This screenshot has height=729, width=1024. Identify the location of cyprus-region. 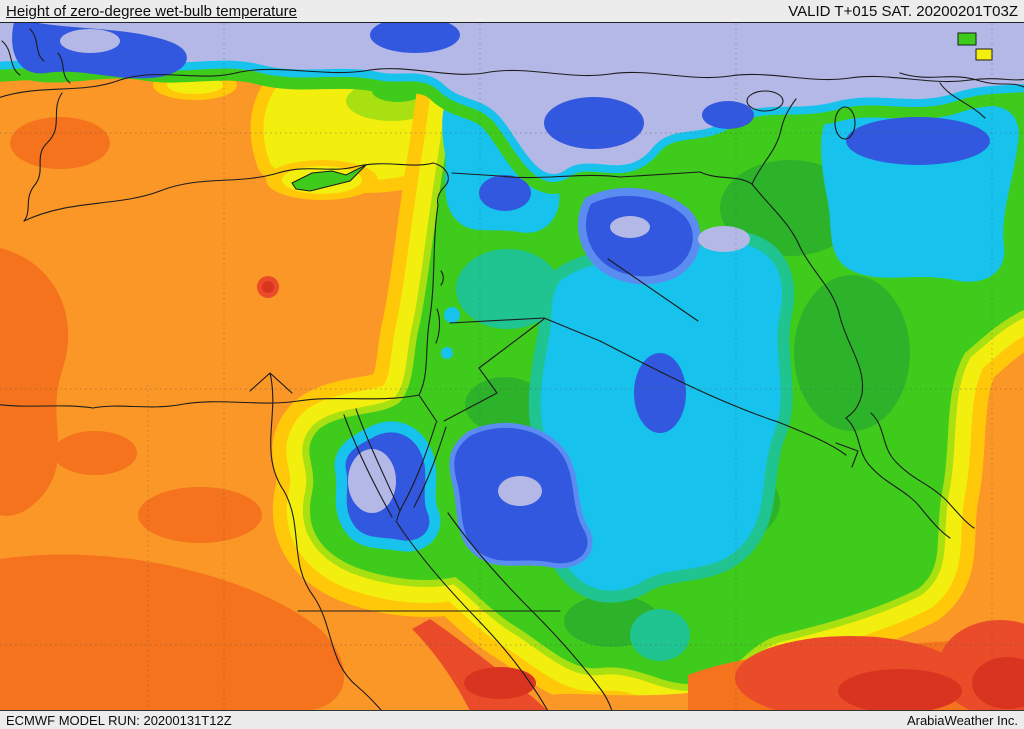
(322, 180).